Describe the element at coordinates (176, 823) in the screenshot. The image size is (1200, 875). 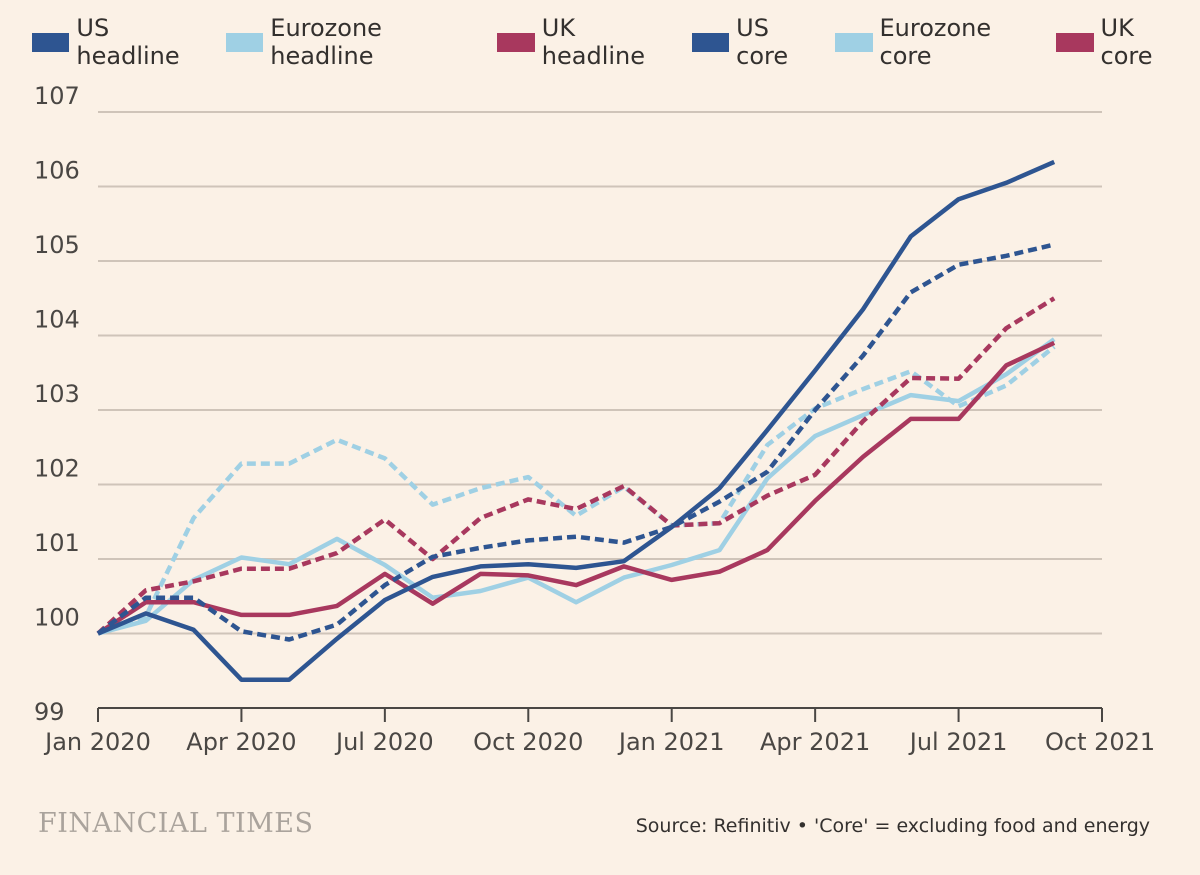
I see `financial-times-logo: FINANCIAL TIMES` at that location.